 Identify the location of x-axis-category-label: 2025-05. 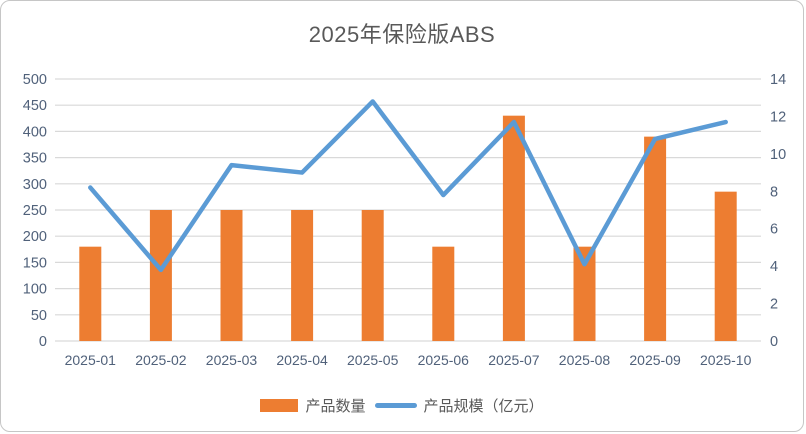
(373, 360).